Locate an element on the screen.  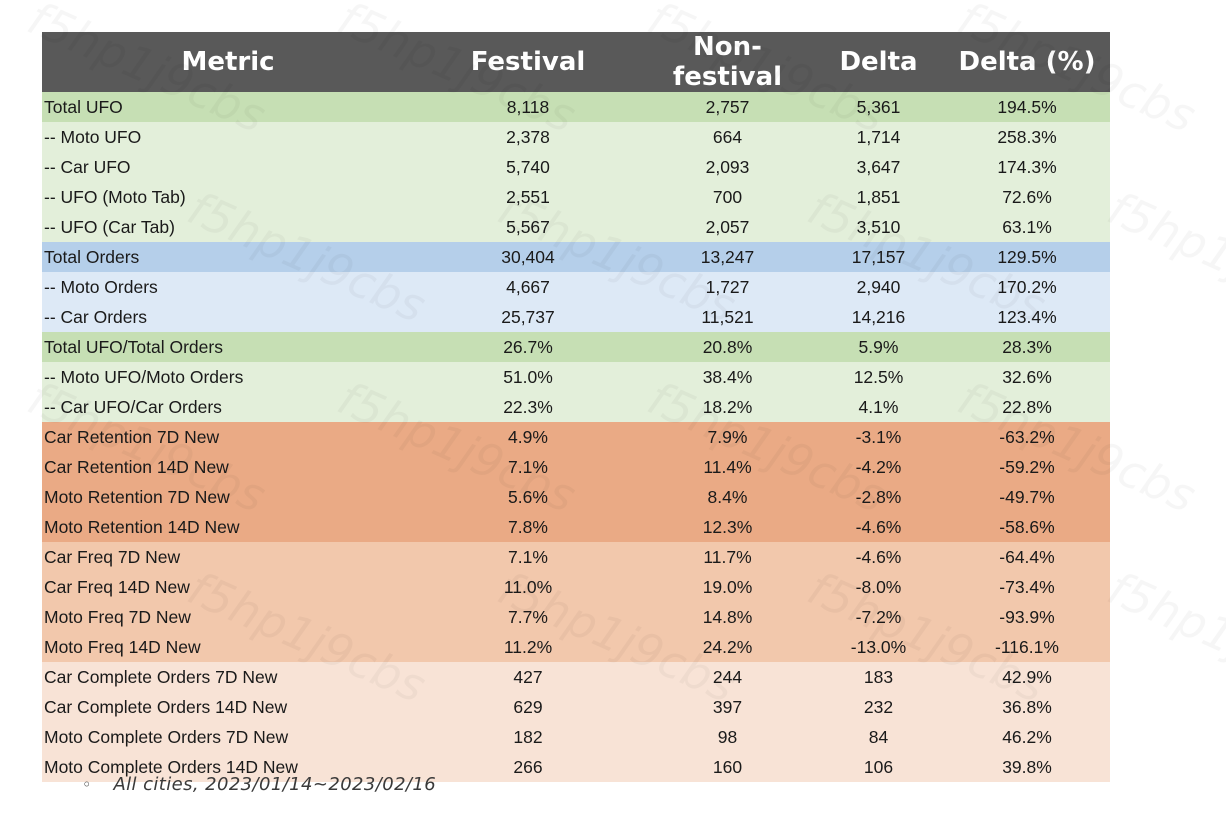
metric-name-cell: Car Complete Orders 14D New is located at coordinates (228, 707).